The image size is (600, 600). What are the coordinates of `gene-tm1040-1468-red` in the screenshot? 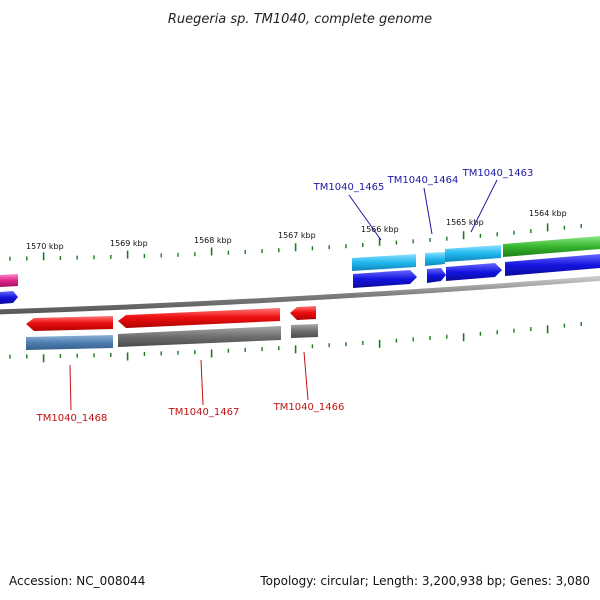 It's located at (69, 323).